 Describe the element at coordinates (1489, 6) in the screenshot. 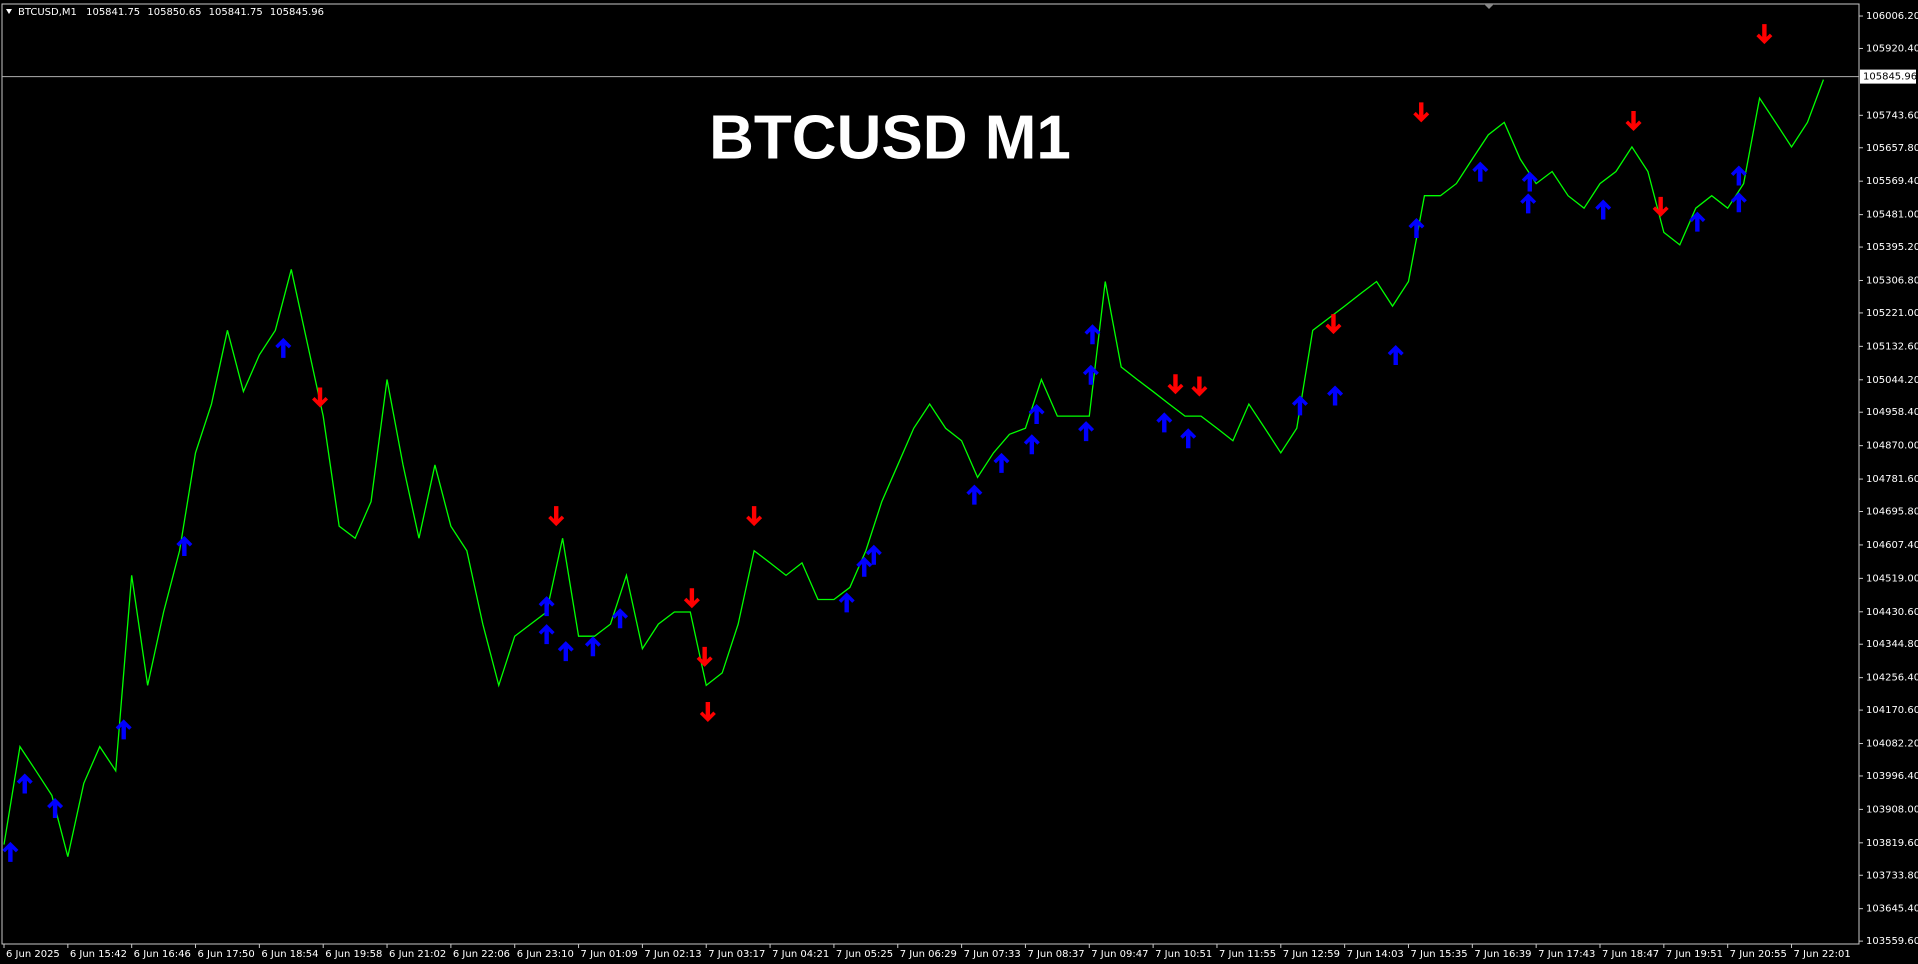

I see `shift-marker` at that location.